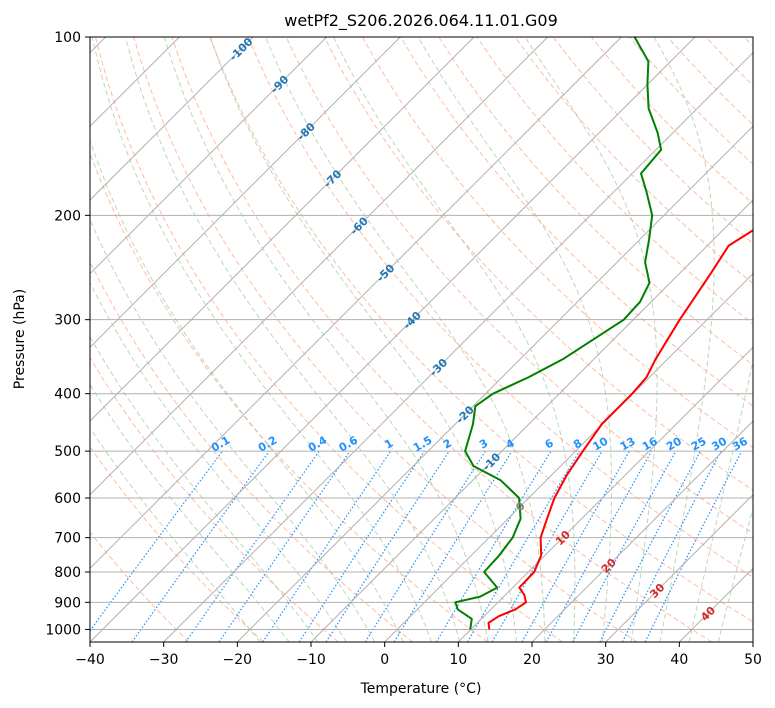 The image size is (775, 708). Describe the element at coordinates (67, 452) in the screenshot. I see `y-tick-label: 500` at that location.